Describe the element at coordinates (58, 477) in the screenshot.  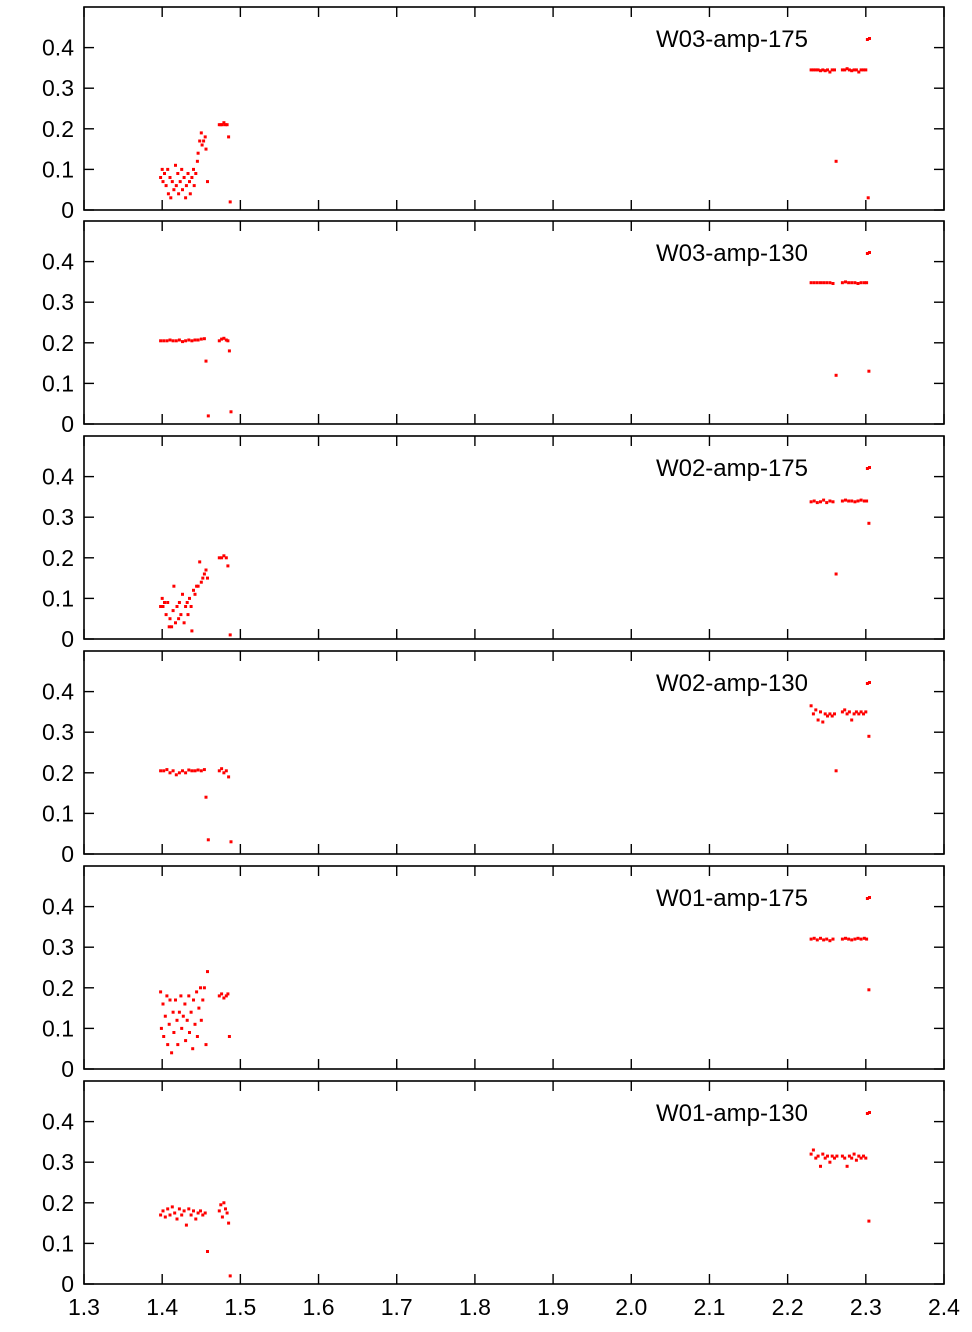
I see `y-tick-label: 0.4` at that location.